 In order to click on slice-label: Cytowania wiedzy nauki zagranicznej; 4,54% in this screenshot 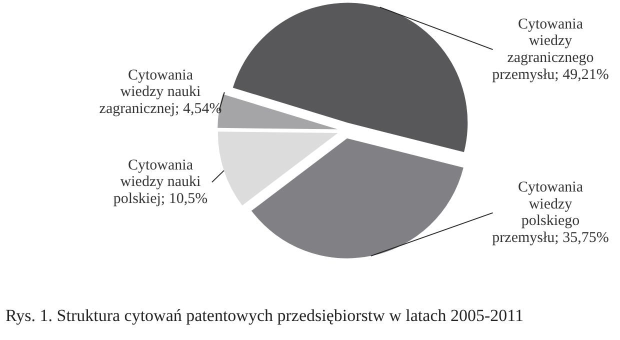, I will do `click(160, 92)`.